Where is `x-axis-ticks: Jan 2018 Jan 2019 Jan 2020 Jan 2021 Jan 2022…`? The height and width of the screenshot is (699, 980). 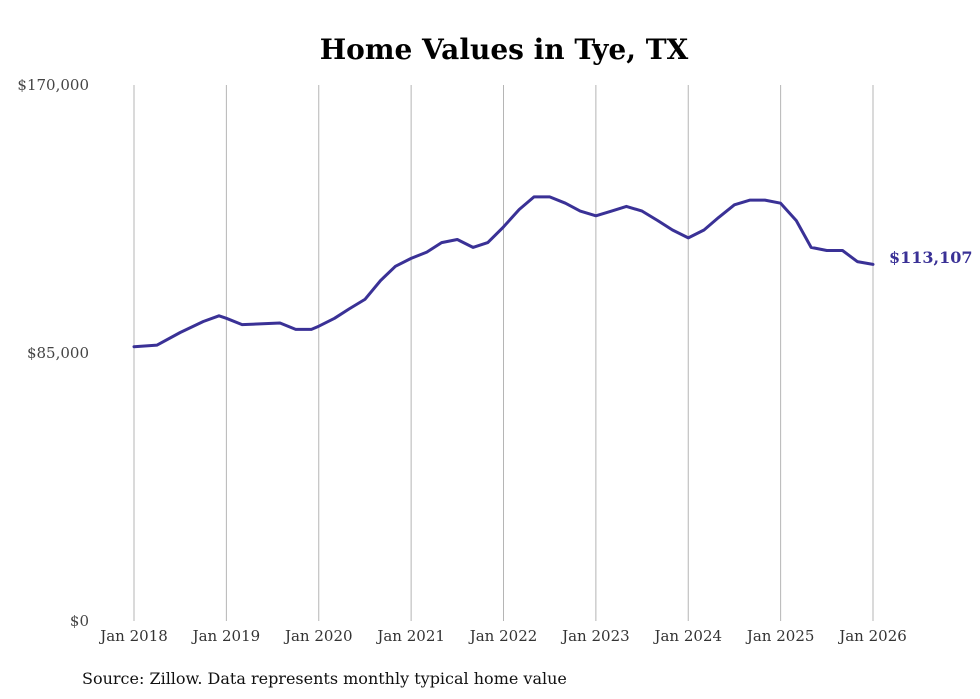 x-axis-ticks: Jan 2018 Jan 2019 Jan 2020 Jan 2021 Jan 2022… is located at coordinates (502, 636).